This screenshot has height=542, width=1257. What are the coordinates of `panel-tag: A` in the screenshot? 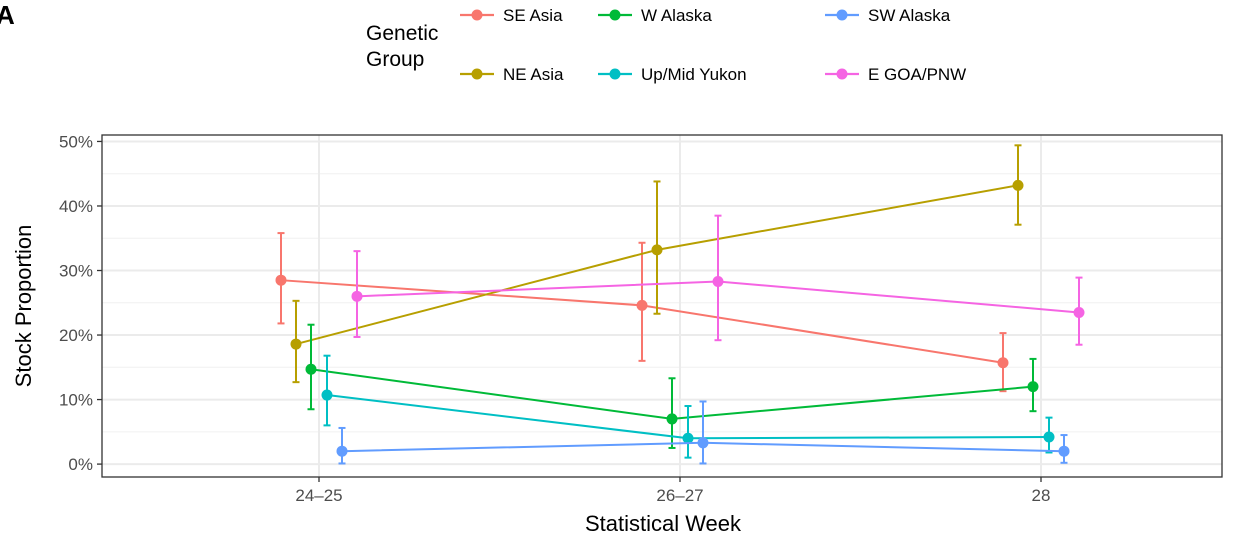 It's located at (7, 15).